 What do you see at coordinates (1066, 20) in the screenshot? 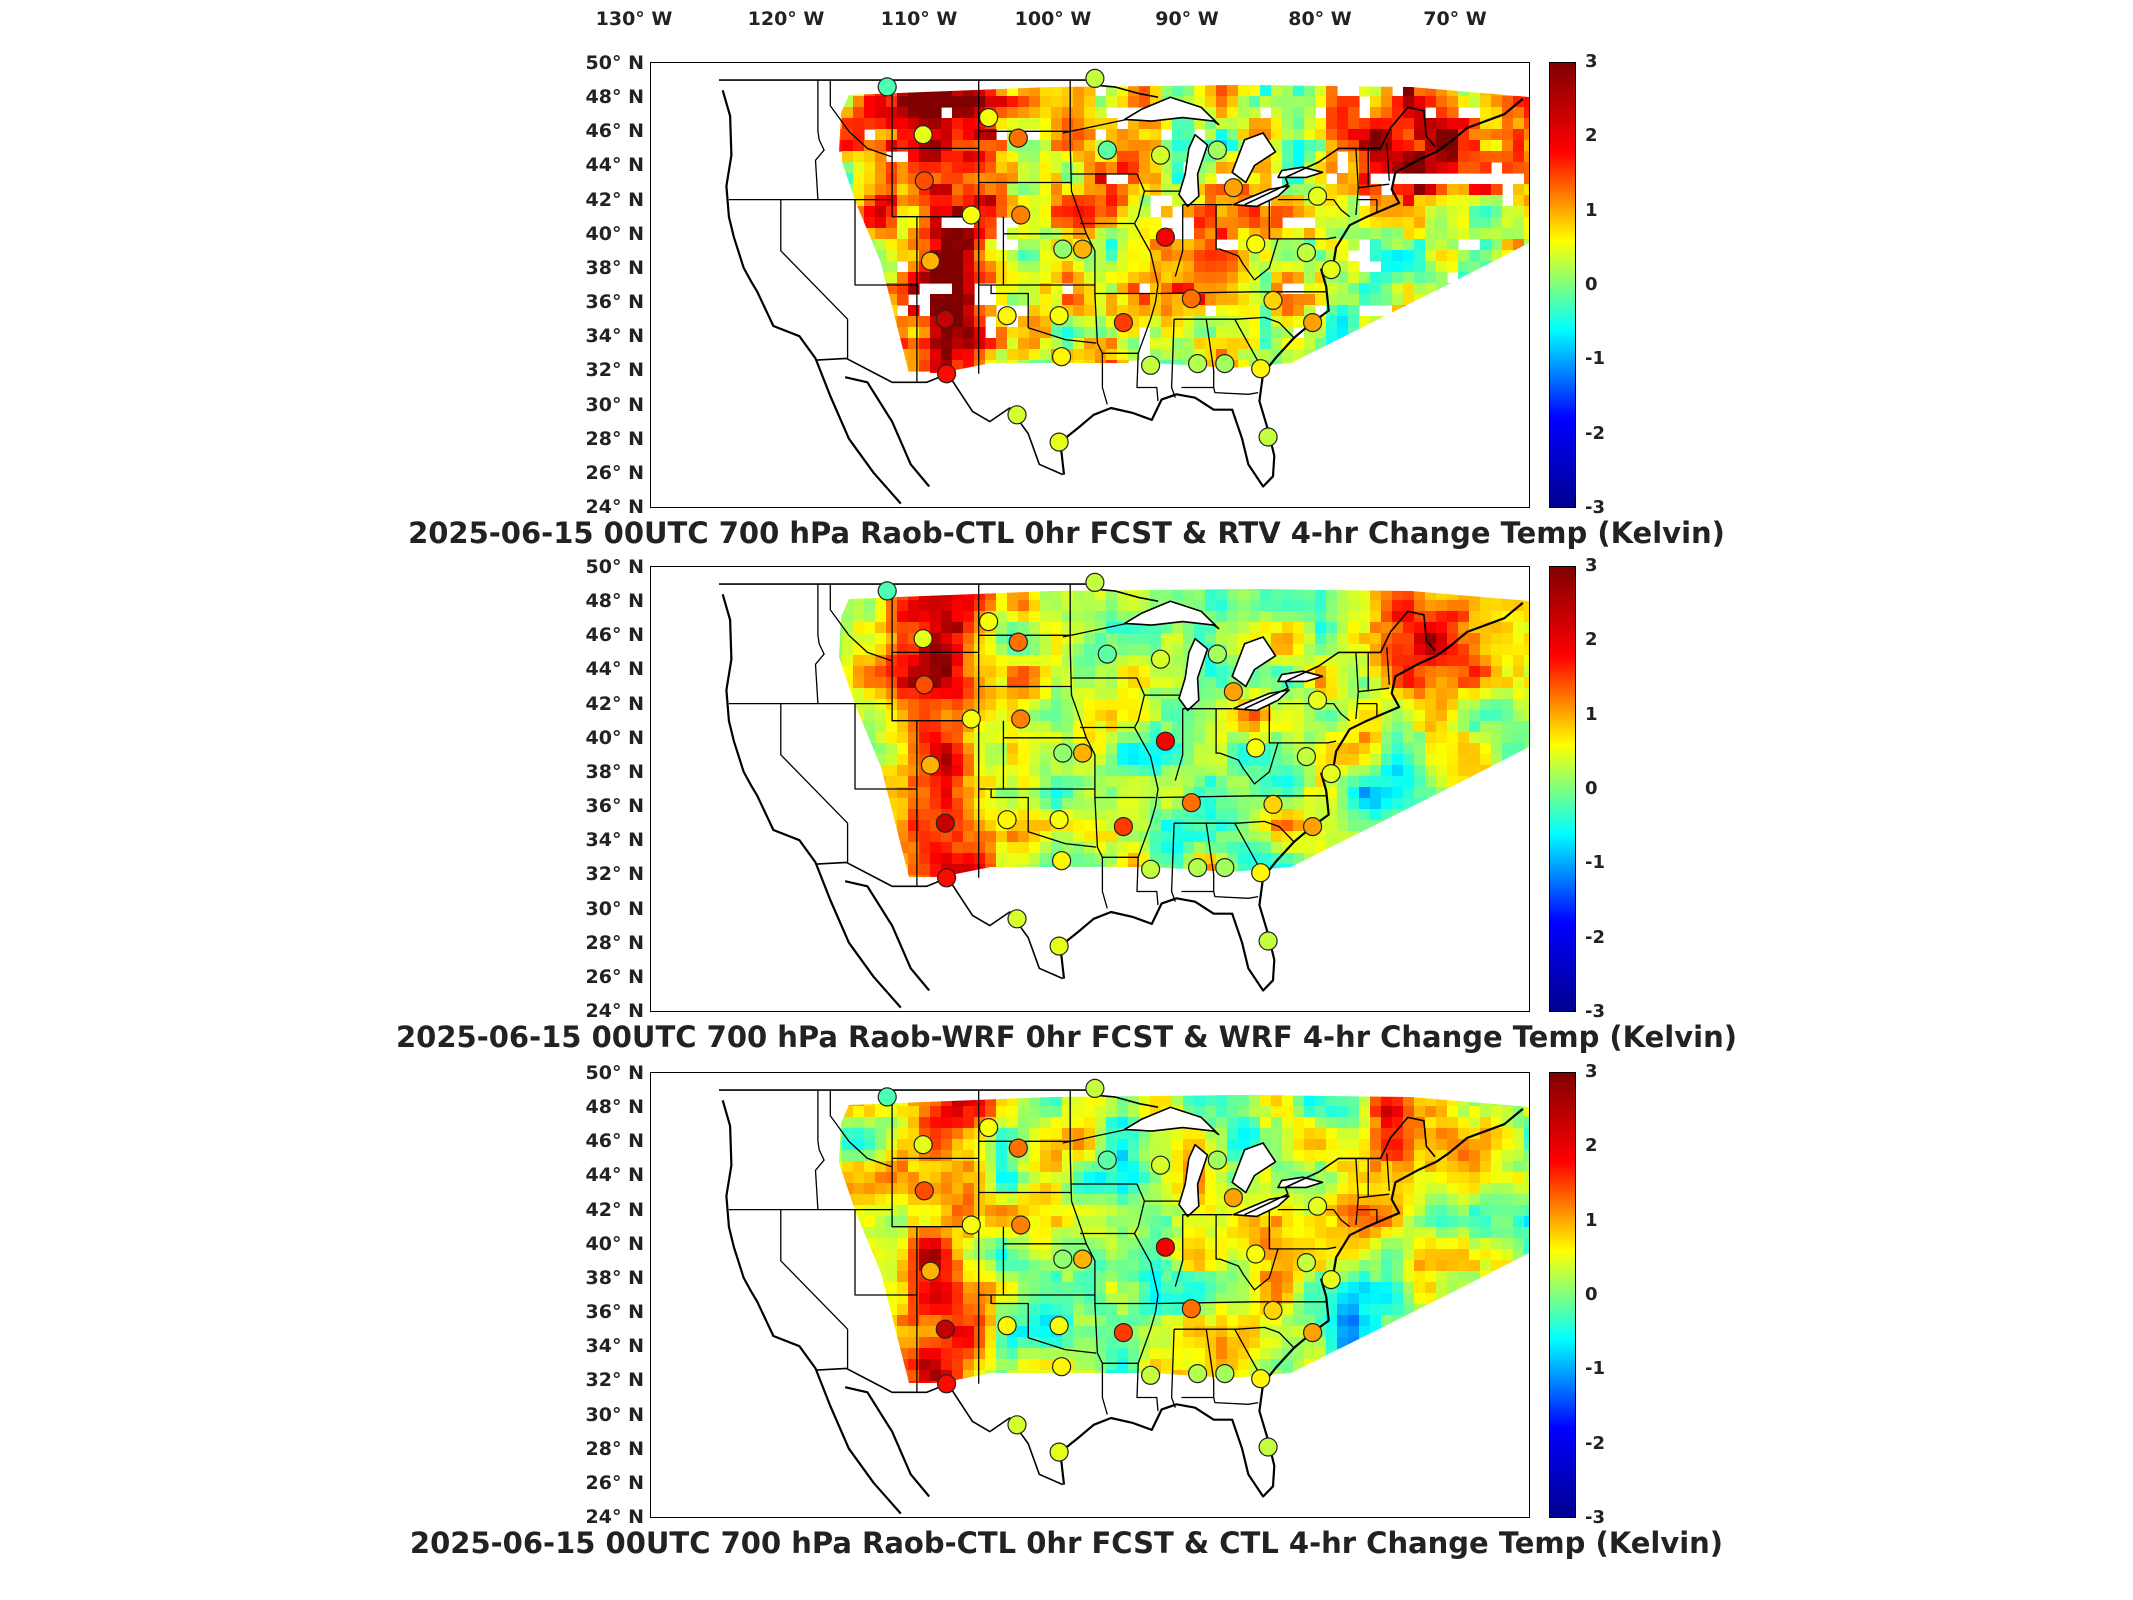
I see `longitude-axis: 130° W 120° W 110° W 100° W 90° W 80° W 70° W` at bounding box center [1066, 20].